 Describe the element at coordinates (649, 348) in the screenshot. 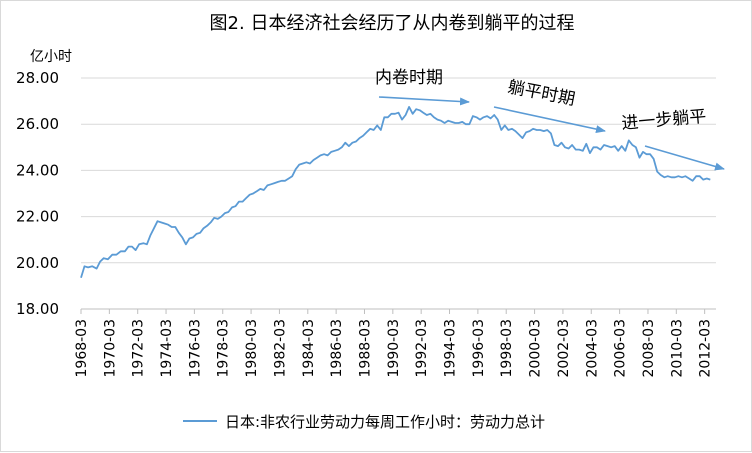

I see `x-tick-label: 2008-03` at that location.